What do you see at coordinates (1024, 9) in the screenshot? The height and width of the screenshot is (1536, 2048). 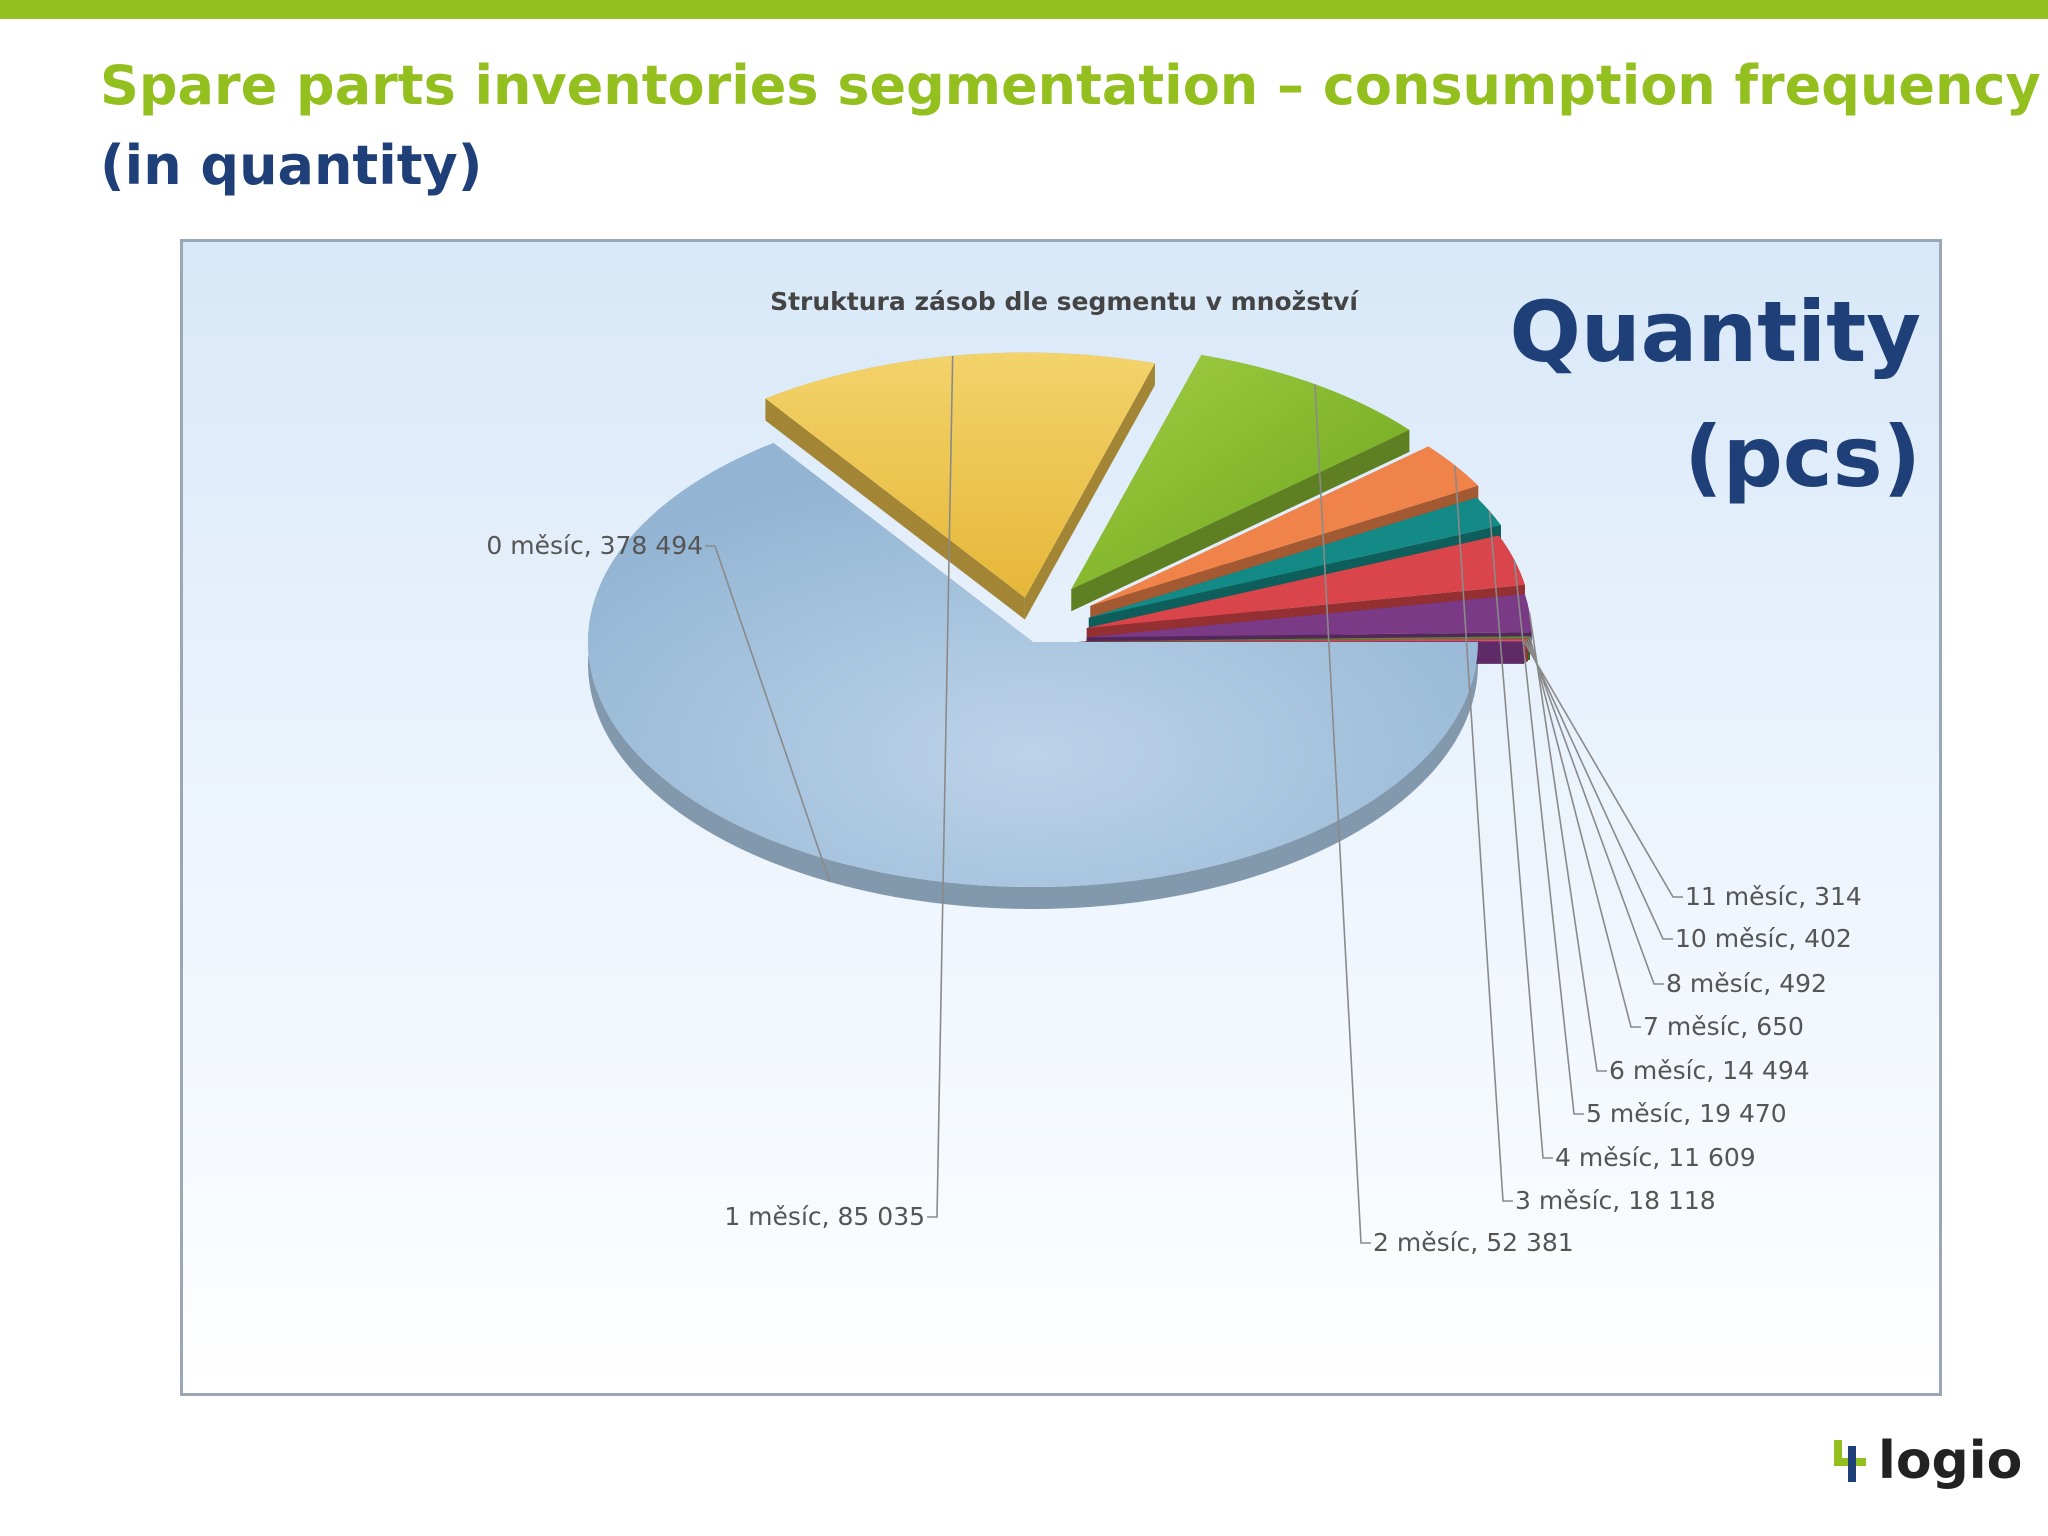 I see `top-accent-bar` at bounding box center [1024, 9].